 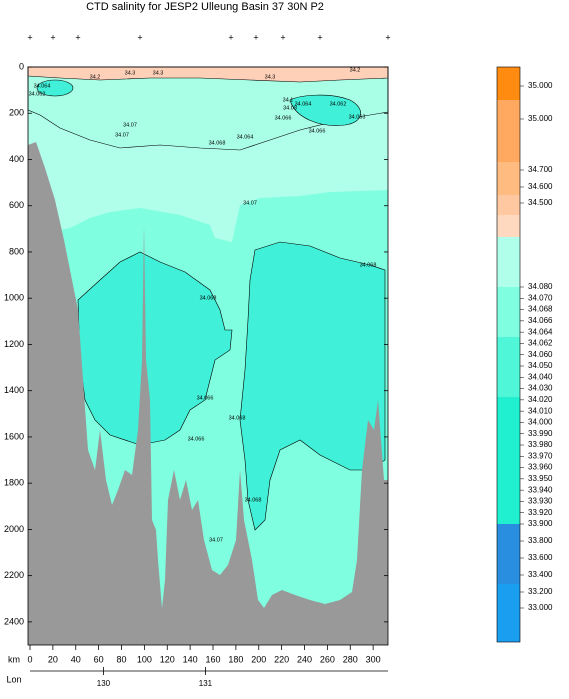 What do you see at coordinates (16, 205) in the screenshot?
I see `y-tick-label: 600` at bounding box center [16, 205].